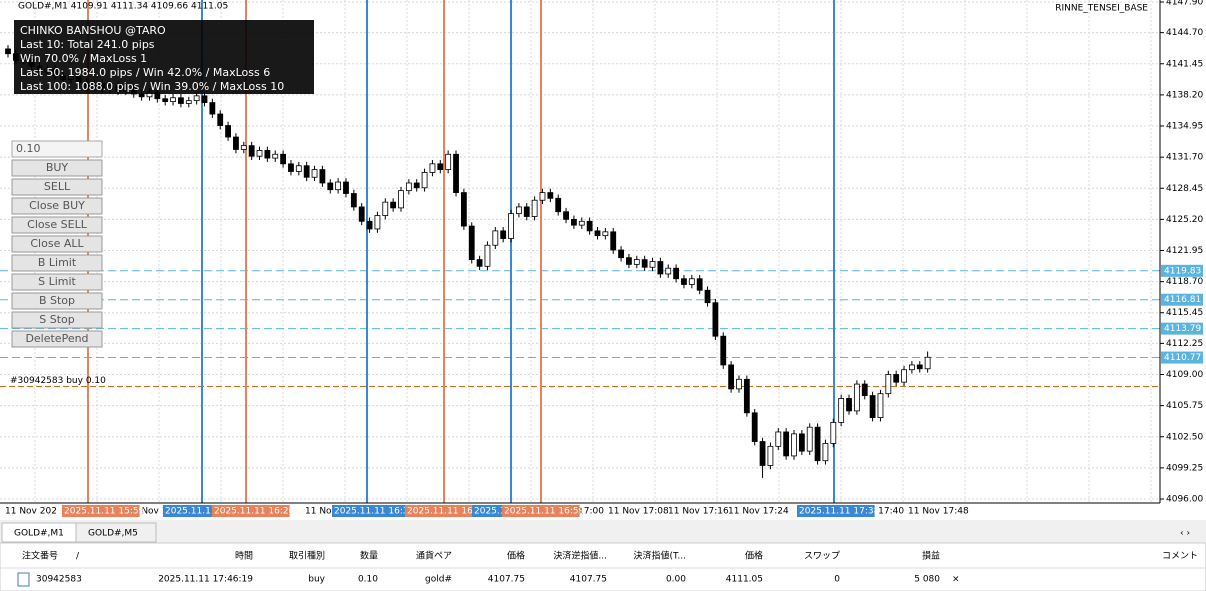  What do you see at coordinates (544, 512) in the screenshot?
I see `event-label: 2025.11.11 16:59` at bounding box center [544, 512].